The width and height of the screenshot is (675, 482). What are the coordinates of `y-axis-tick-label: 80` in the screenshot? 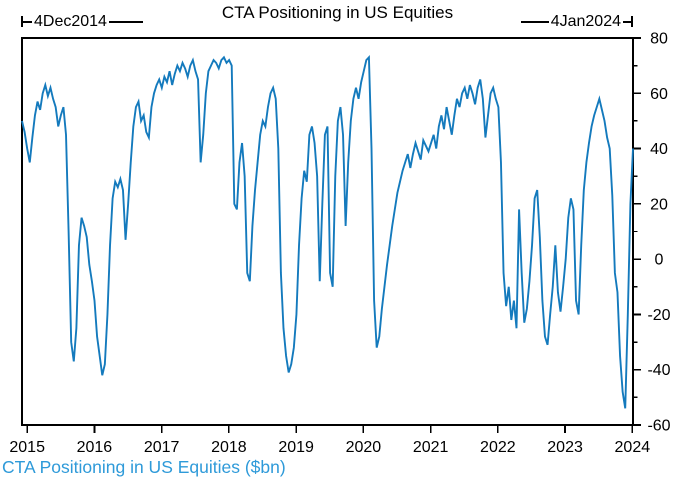 It's located at (659, 39).